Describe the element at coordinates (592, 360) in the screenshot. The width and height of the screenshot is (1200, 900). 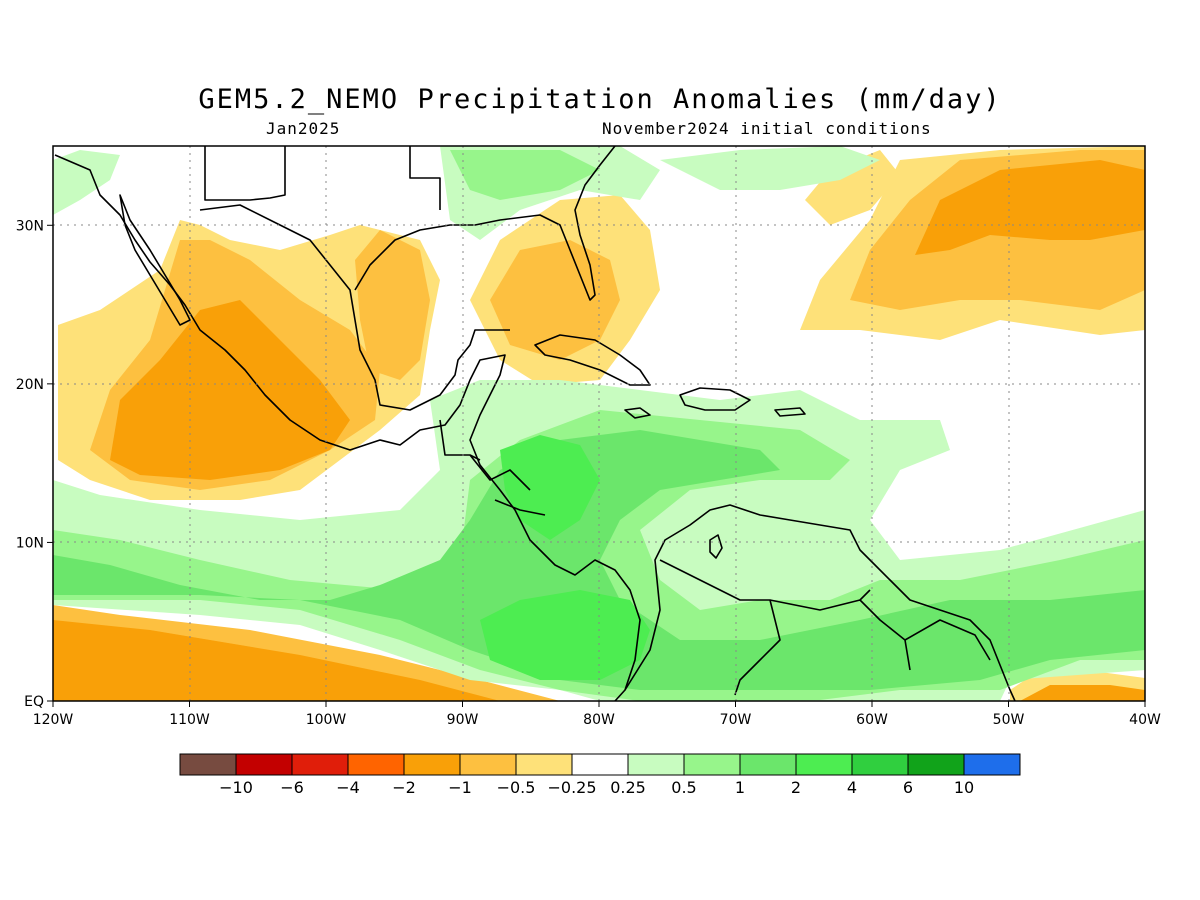
I see `cuba-coastline` at that location.